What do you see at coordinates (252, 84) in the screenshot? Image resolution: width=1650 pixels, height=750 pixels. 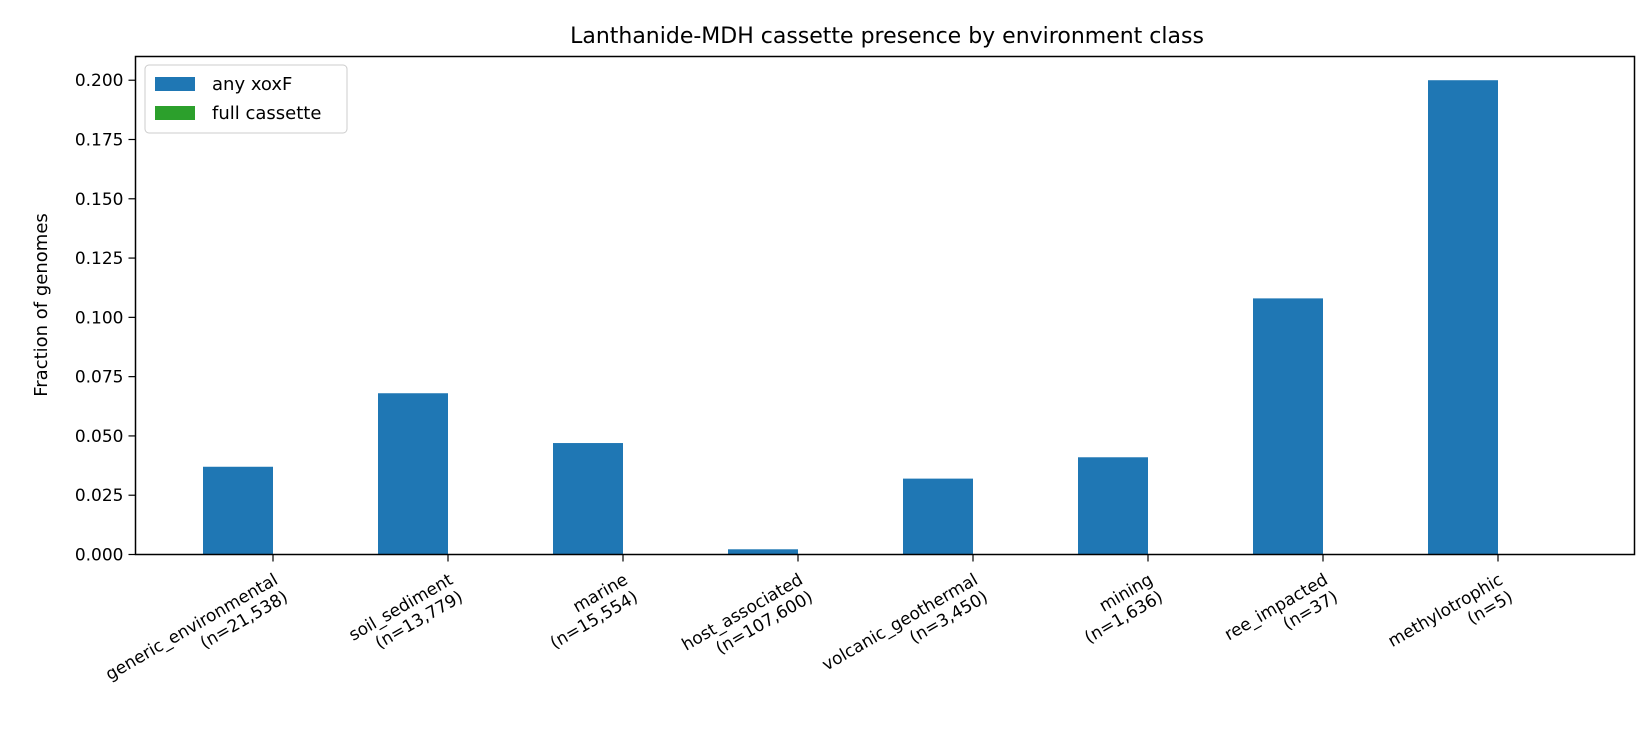 I see `legend-label-0: any xoxF` at bounding box center [252, 84].